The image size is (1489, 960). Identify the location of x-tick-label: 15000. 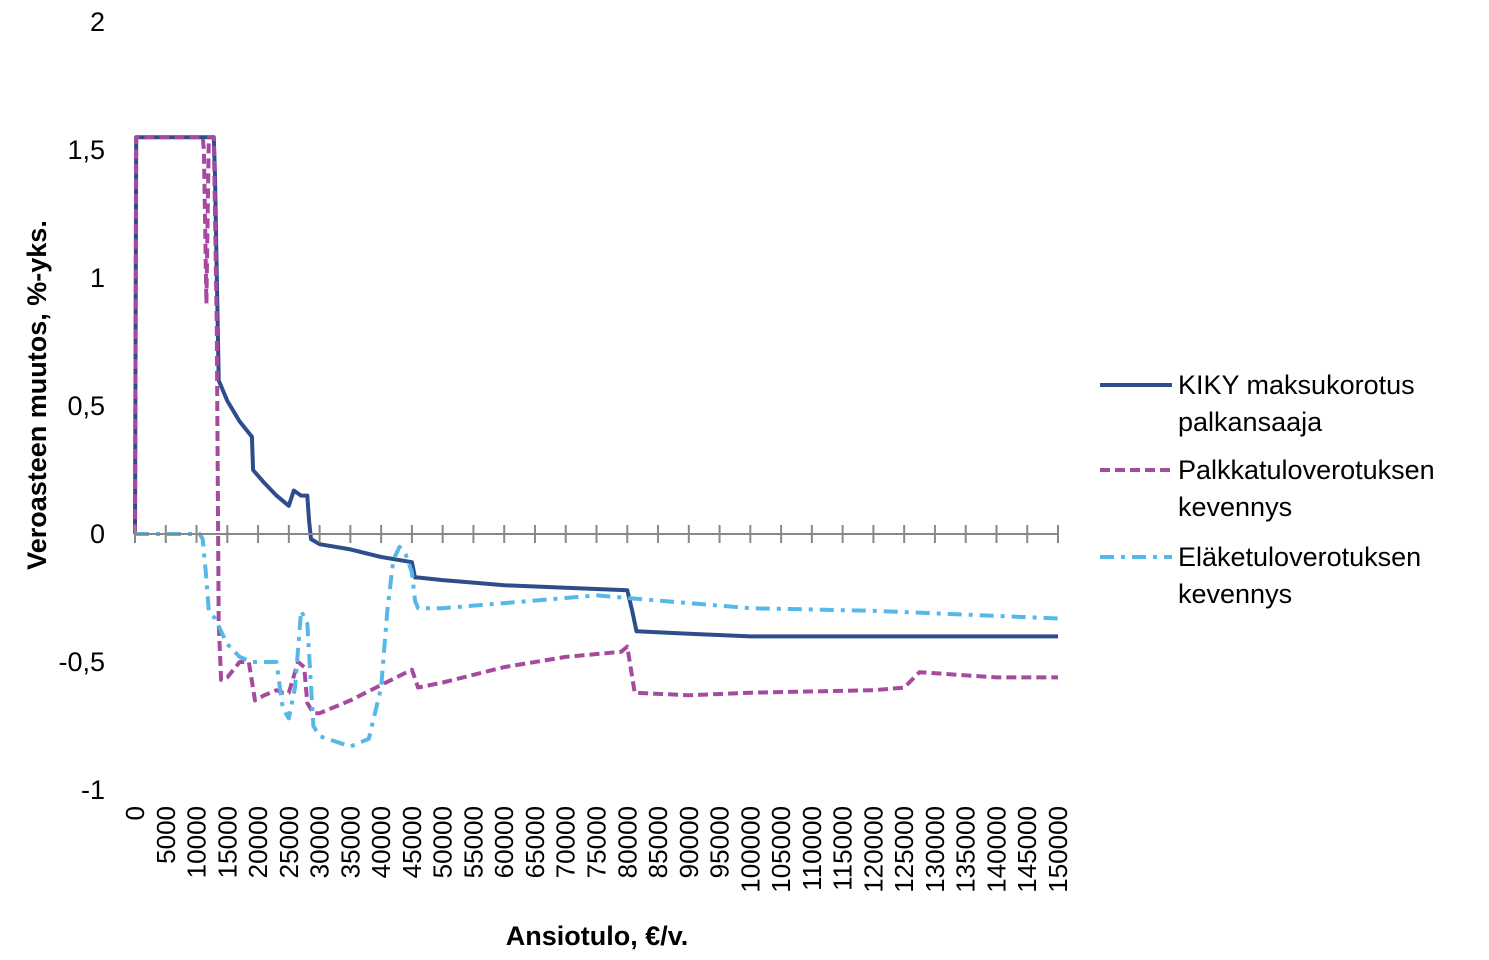
(227, 842).